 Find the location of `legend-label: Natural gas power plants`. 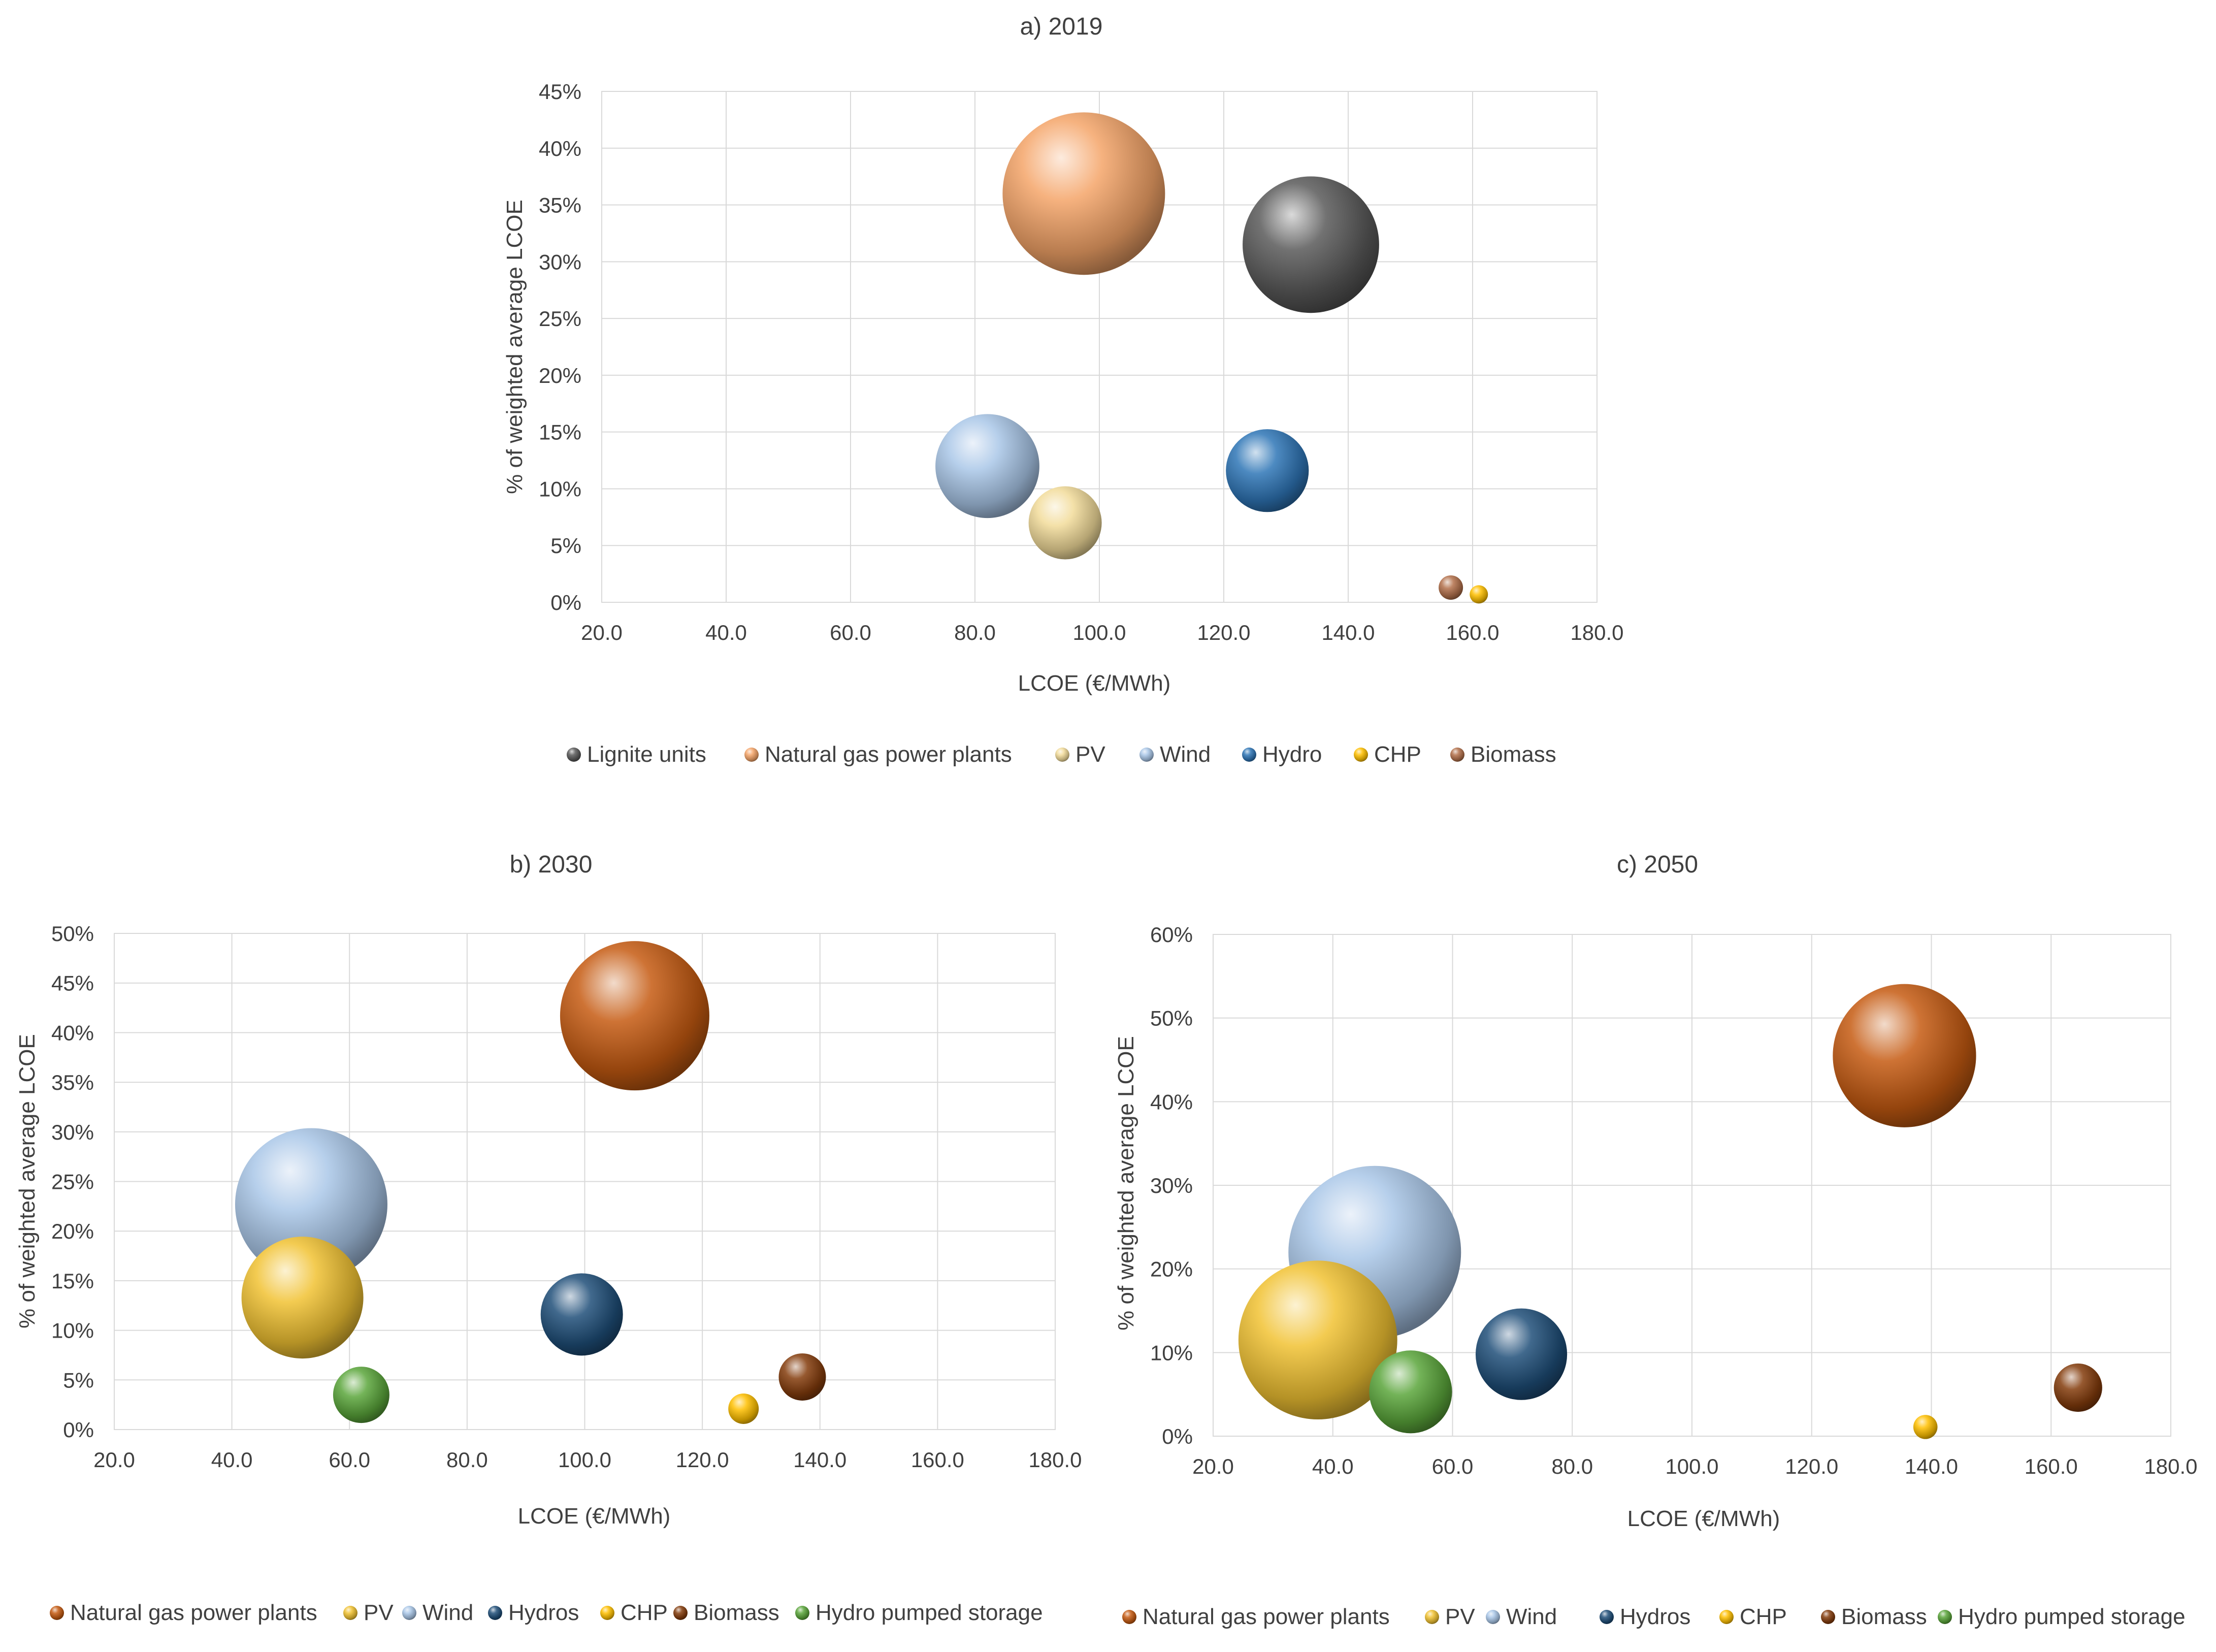

legend-label: Natural gas power plants is located at coordinates (888, 754).